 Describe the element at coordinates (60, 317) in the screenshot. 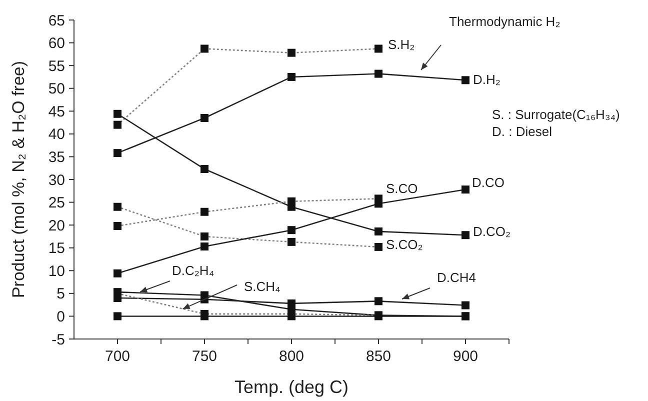

I see `y-tick-label: 0` at that location.